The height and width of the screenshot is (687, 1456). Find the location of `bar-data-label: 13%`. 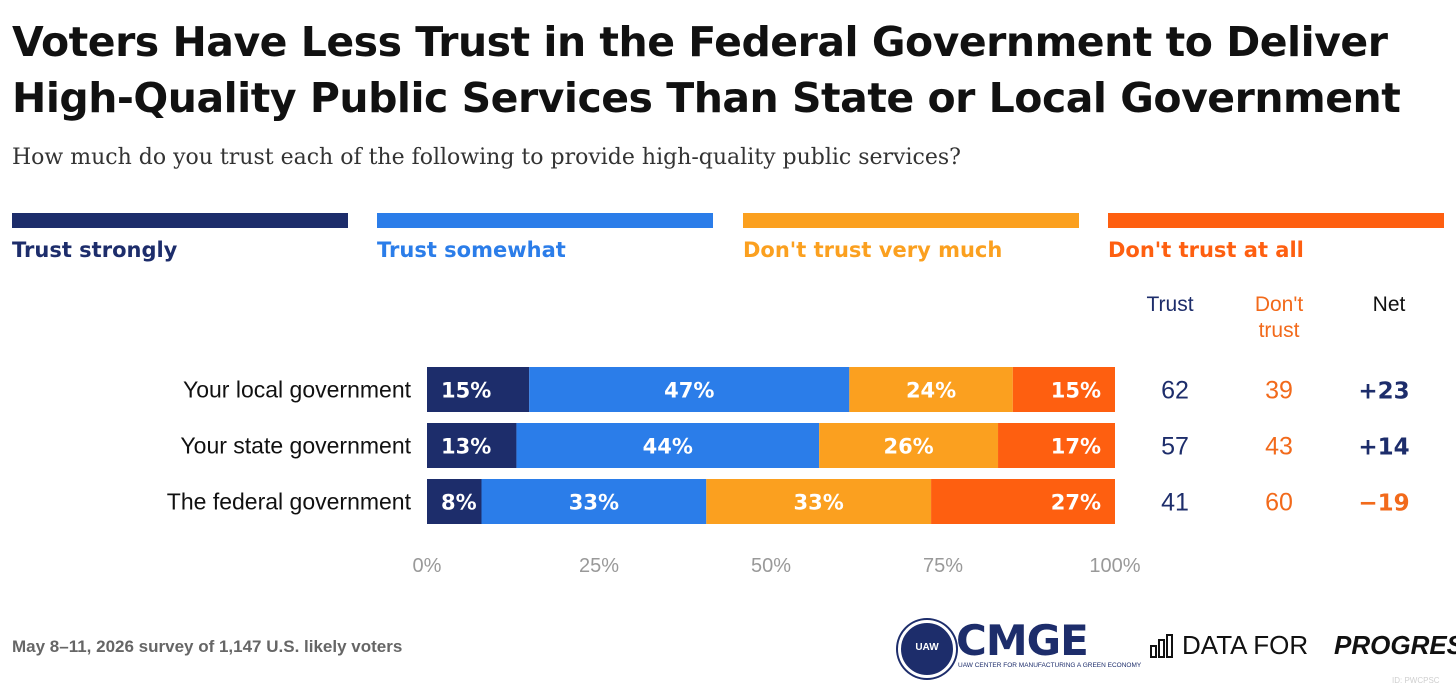

bar-data-label: 13% is located at coordinates (466, 447).